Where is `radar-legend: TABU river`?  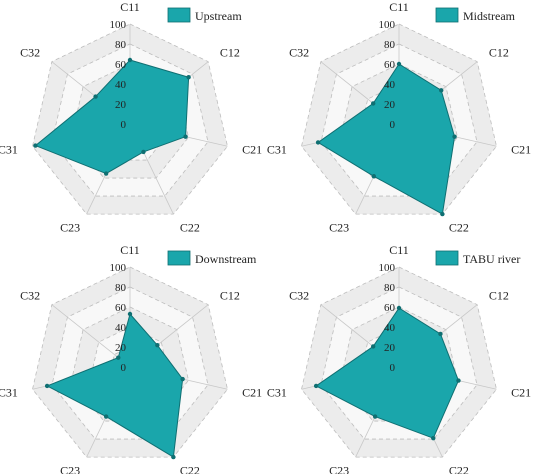
radar-legend: TABU river is located at coordinates (477, 258).